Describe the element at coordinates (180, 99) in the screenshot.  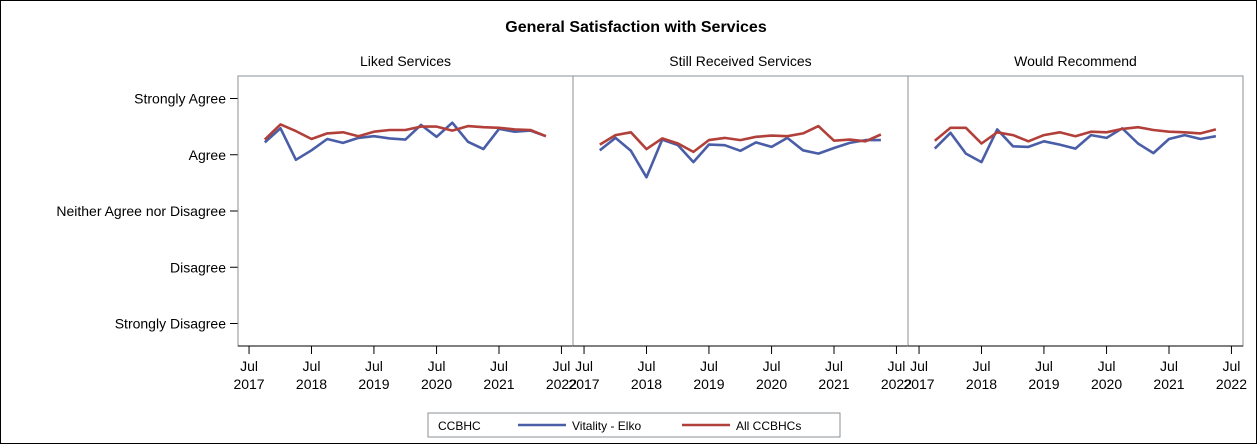
I see `y-tick-label-strongly-agree: Strongly Agree` at that location.